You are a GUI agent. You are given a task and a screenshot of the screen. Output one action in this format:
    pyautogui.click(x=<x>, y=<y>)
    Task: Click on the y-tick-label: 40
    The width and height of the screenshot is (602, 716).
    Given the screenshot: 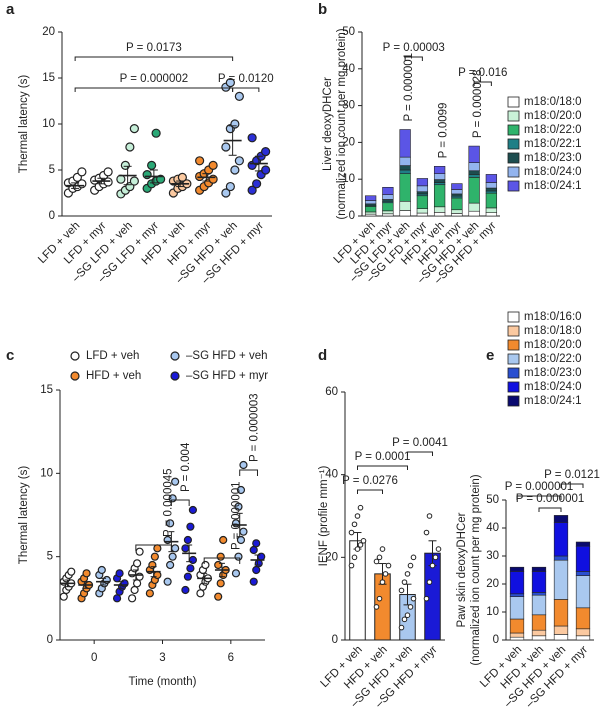 What is the action you would take?
    pyautogui.click(x=492, y=528)
    